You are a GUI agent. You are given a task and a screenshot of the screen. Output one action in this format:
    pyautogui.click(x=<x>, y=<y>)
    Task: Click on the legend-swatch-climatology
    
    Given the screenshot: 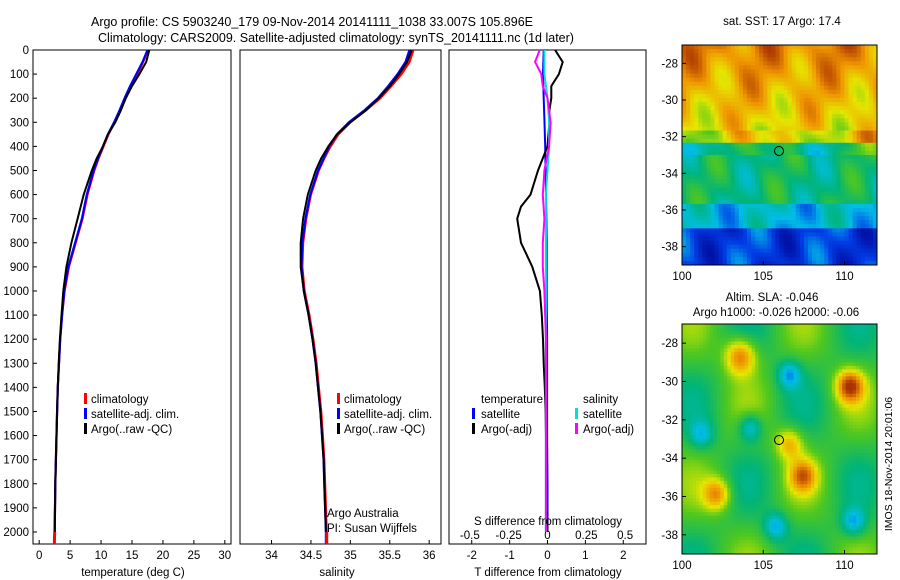 What is the action you would take?
    pyautogui.click(x=338, y=398)
    